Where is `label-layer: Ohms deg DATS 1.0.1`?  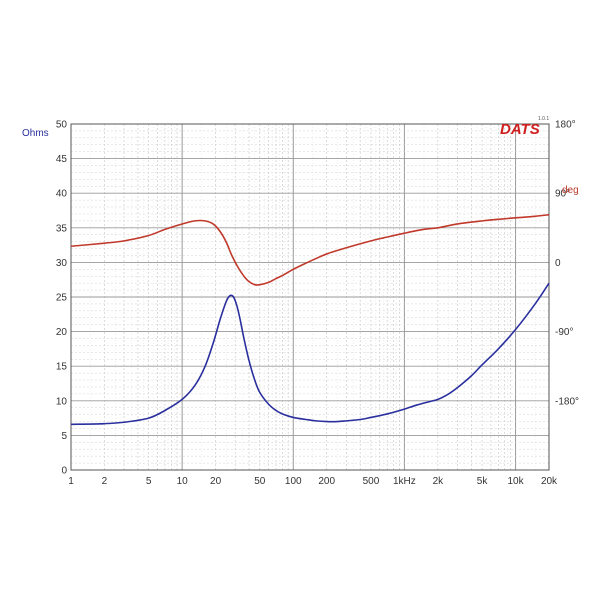 label-layer: Ohms deg DATS 1.0.1 is located at coordinates (300, 156).